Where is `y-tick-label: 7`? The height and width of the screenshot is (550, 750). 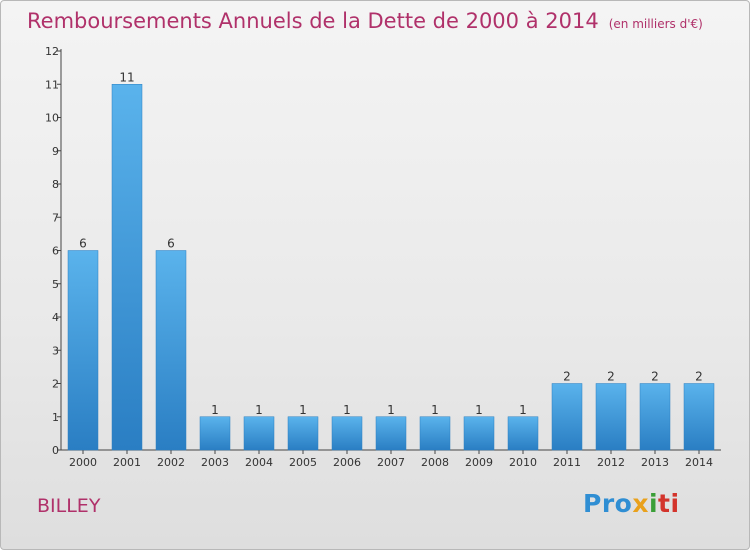
y-tick-label: 7 is located at coordinates (55, 217).